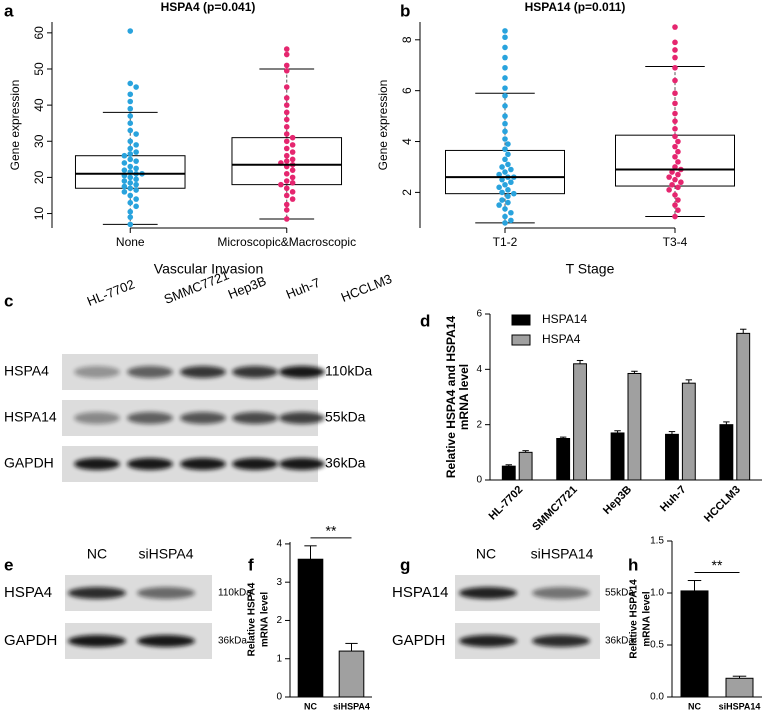  What do you see at coordinates (657, 697) in the screenshot?
I see `y-tick-label: 0.0` at bounding box center [657, 697].